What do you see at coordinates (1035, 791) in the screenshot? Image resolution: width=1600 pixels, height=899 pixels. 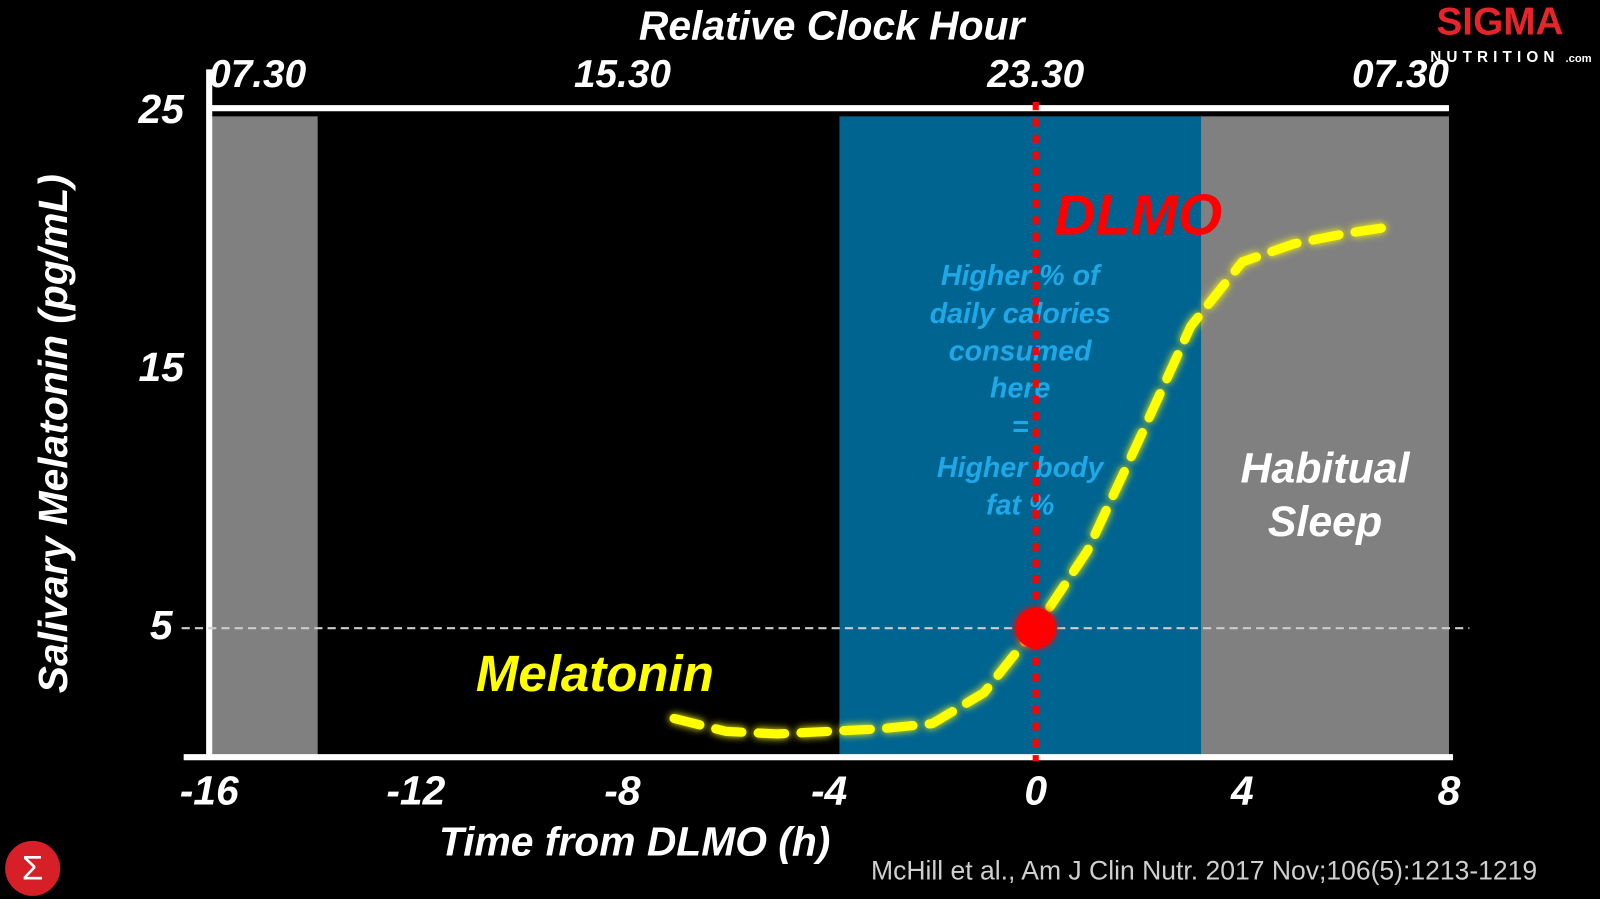 I see `x-tick-label: 0` at bounding box center [1035, 791].